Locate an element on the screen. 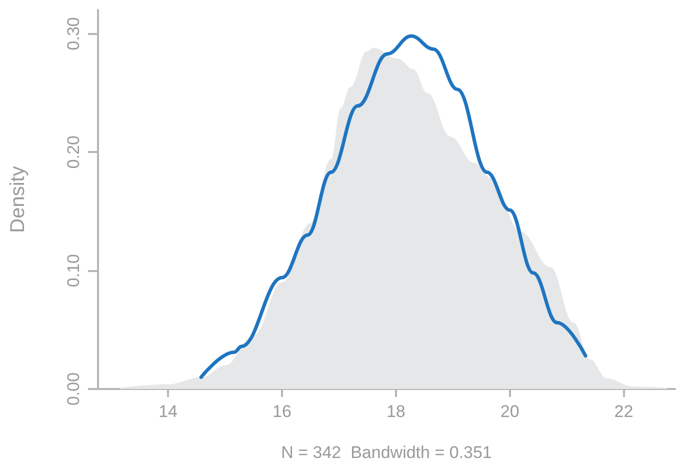 This screenshot has height=468, width=682. y-tick-label: 0.20 is located at coordinates (73, 152).